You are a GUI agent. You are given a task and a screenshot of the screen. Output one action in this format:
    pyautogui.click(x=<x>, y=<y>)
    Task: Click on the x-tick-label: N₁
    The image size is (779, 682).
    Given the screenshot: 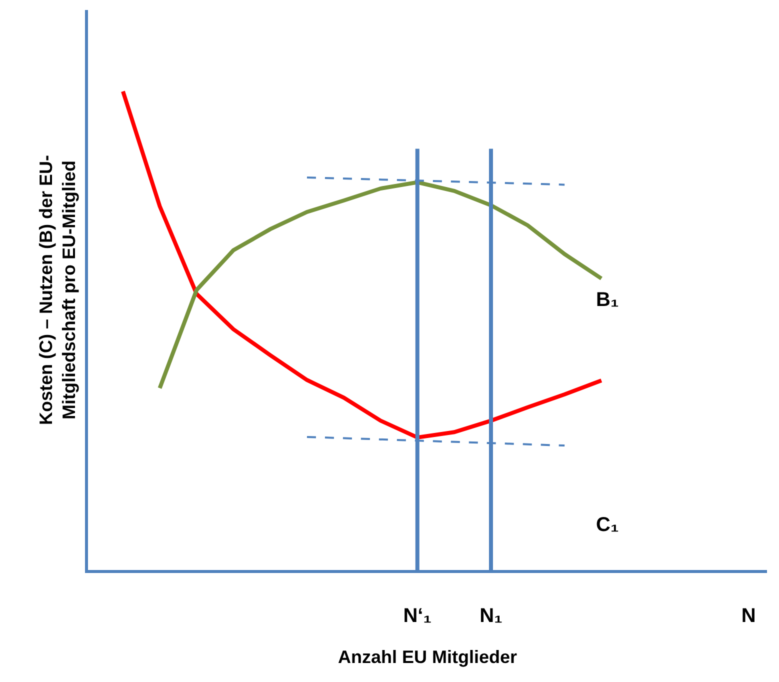 What is the action you would take?
    pyautogui.click(x=491, y=616)
    